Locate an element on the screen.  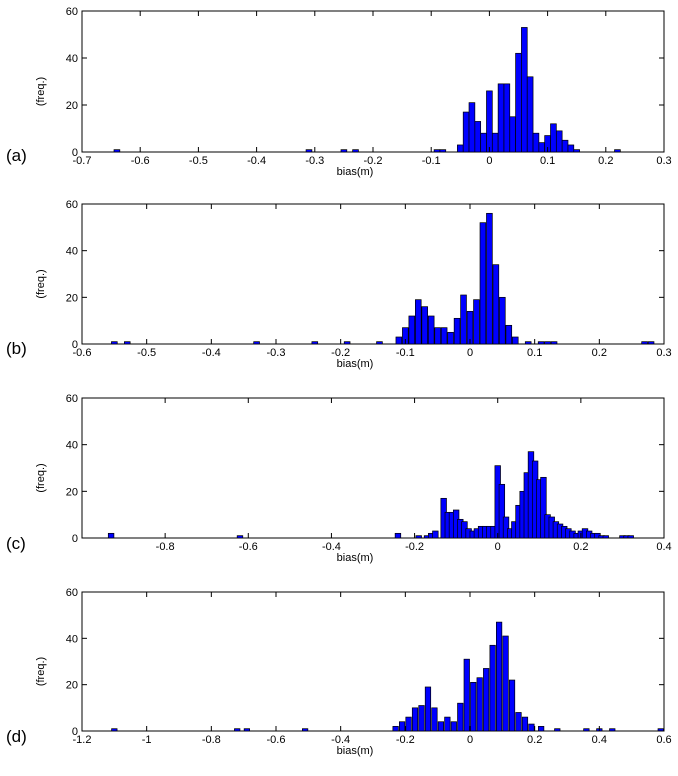
y-tick-label: 20 is located at coordinates (72, 106).